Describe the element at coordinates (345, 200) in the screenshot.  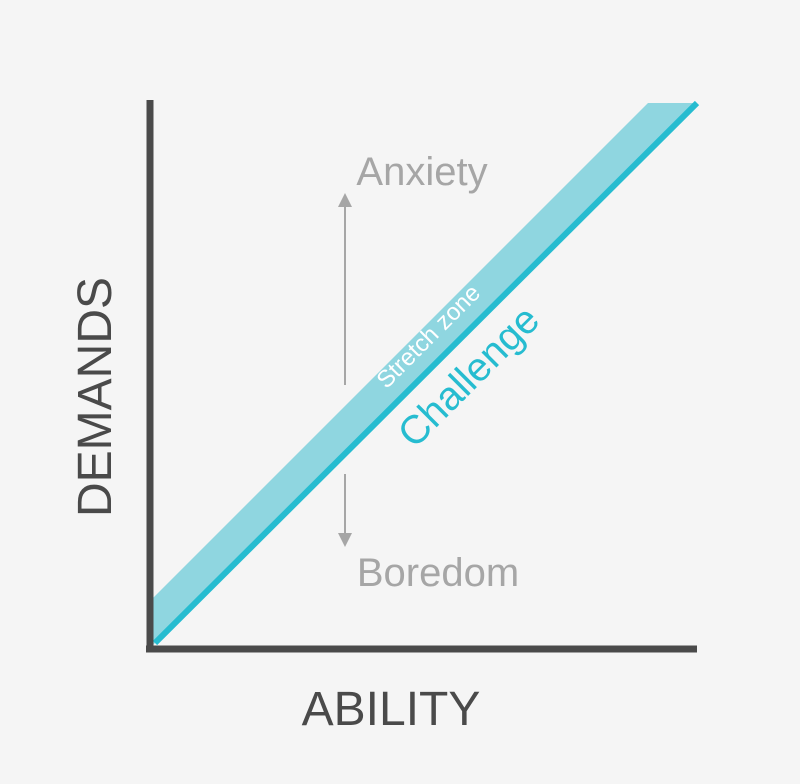
I see `up-arrow-icon` at that location.